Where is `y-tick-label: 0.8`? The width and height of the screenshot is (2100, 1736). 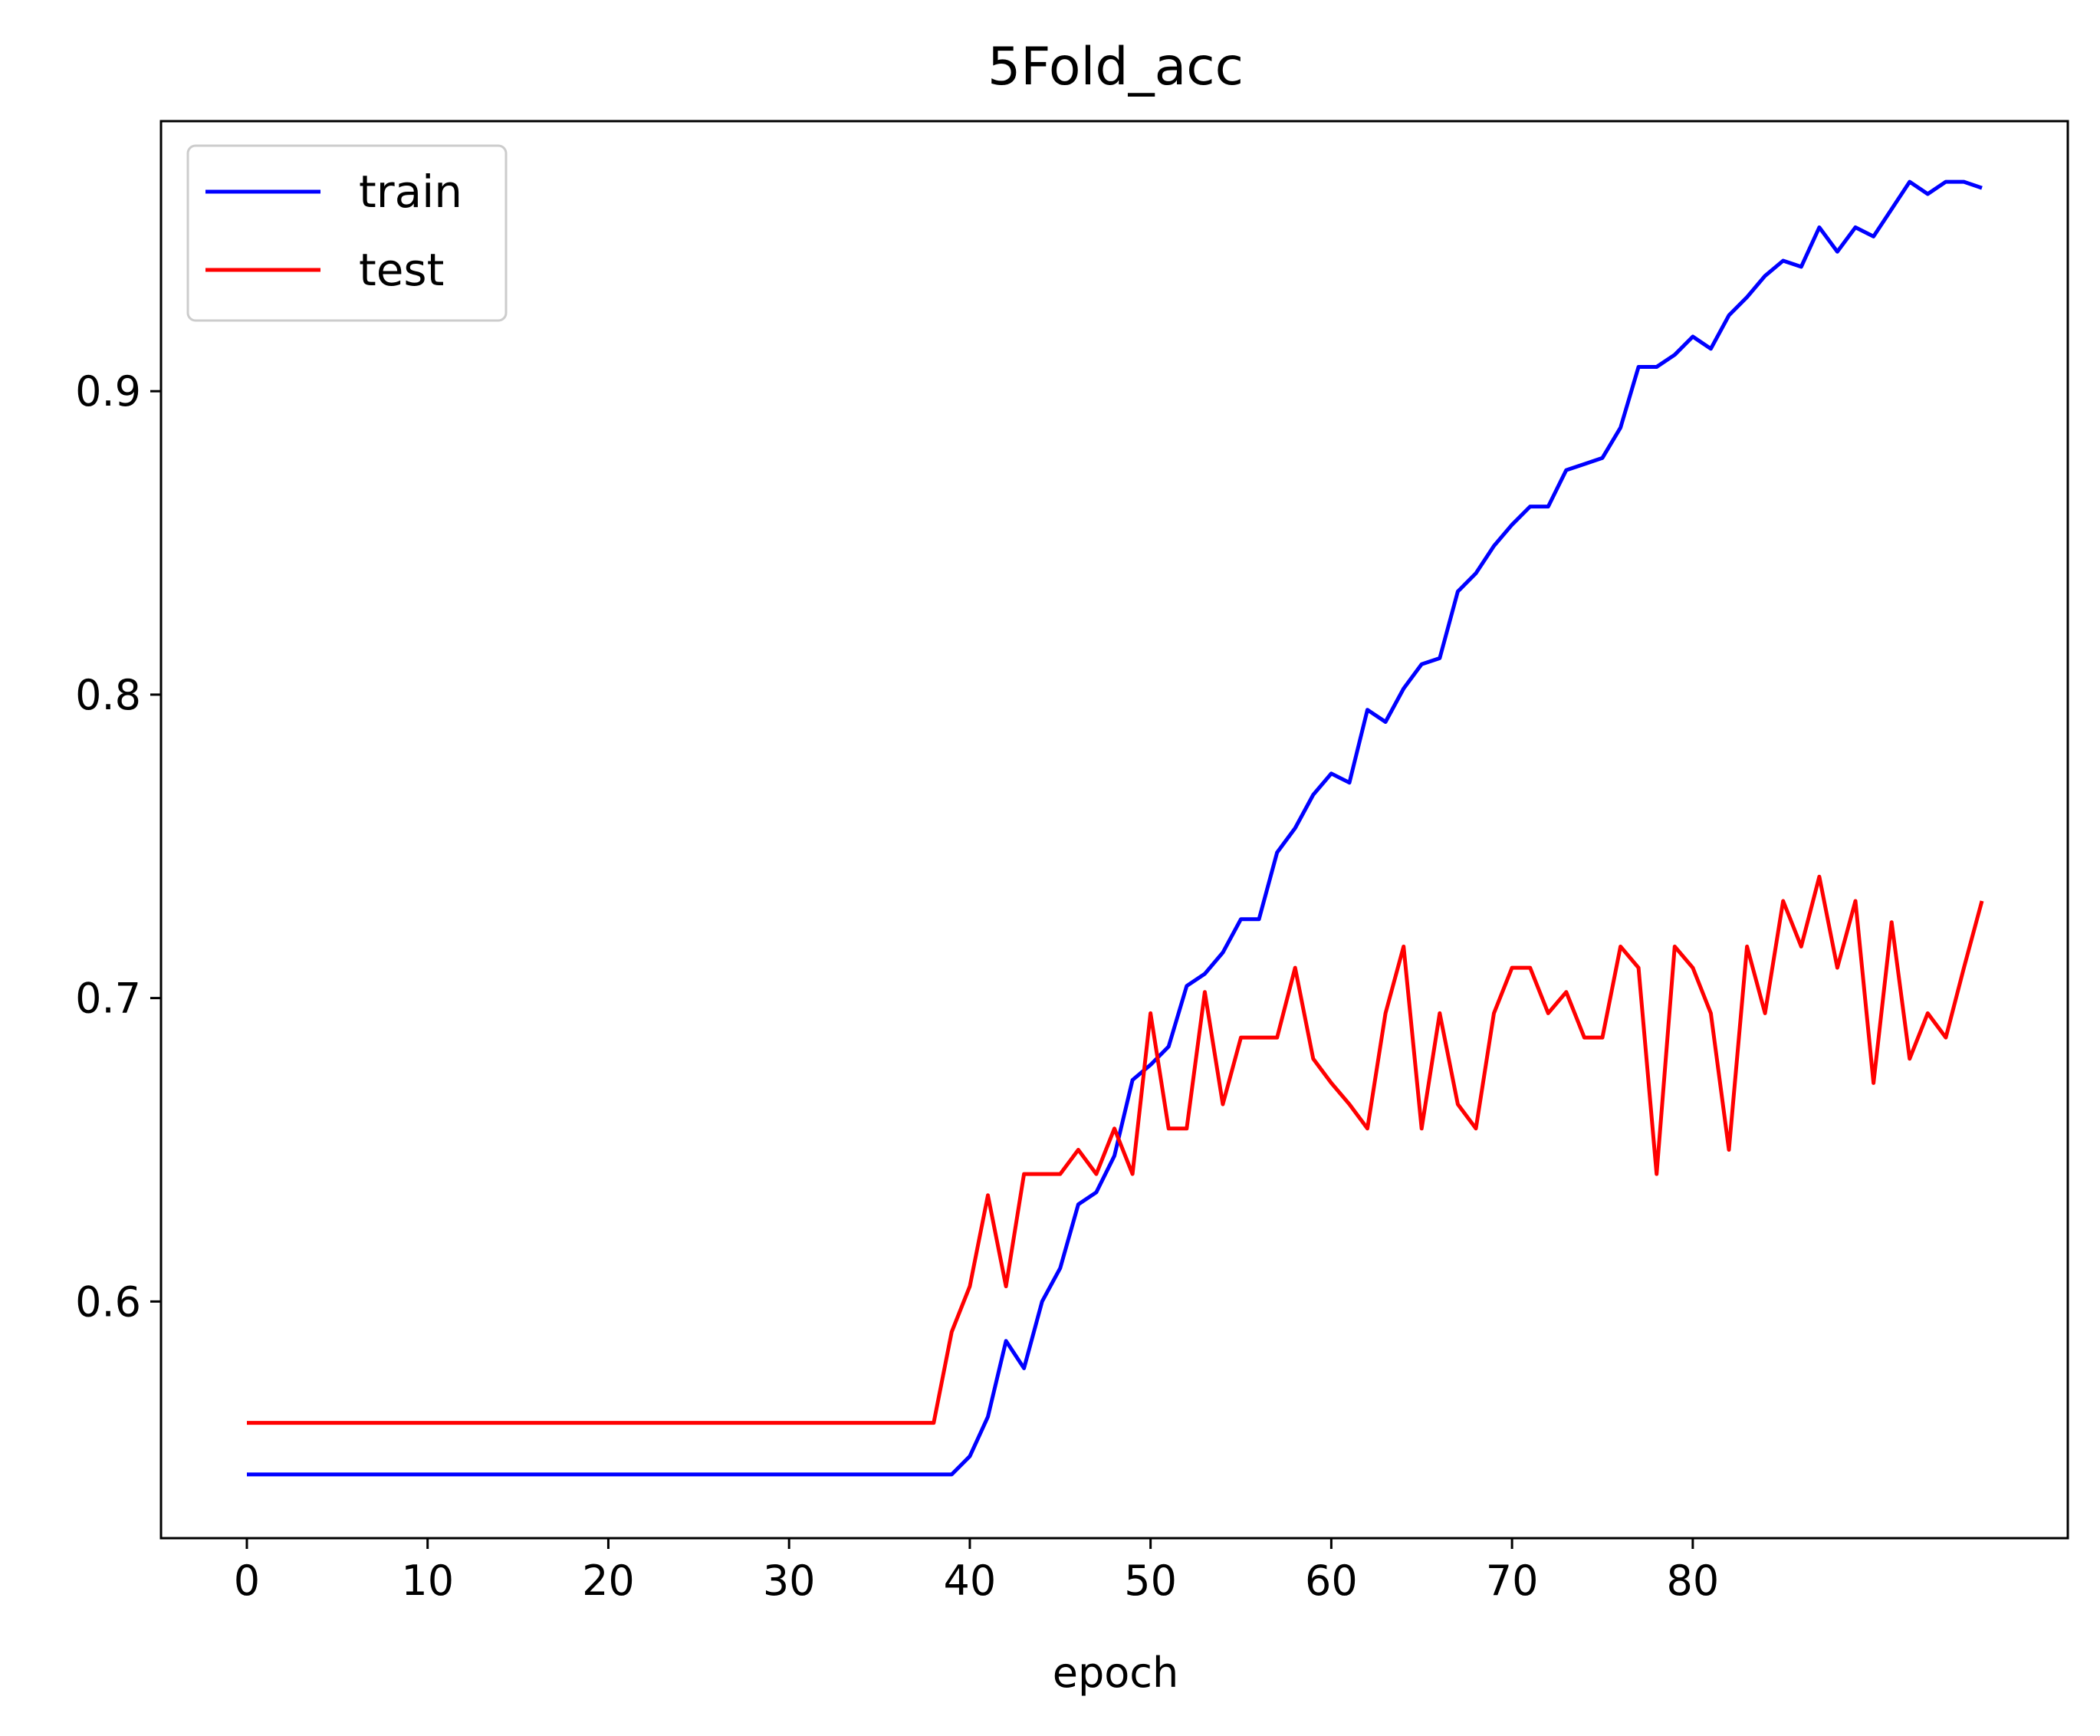 y-tick-label: 0.8 is located at coordinates (108, 695).